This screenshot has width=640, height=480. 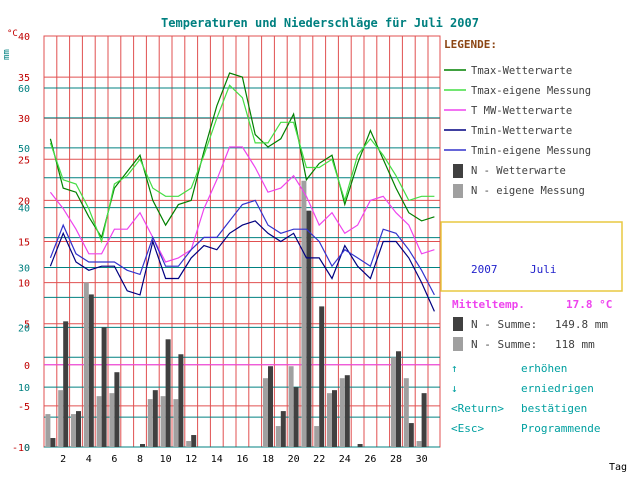 I want to click on x-tick-label: 14, so click(x=217, y=459).